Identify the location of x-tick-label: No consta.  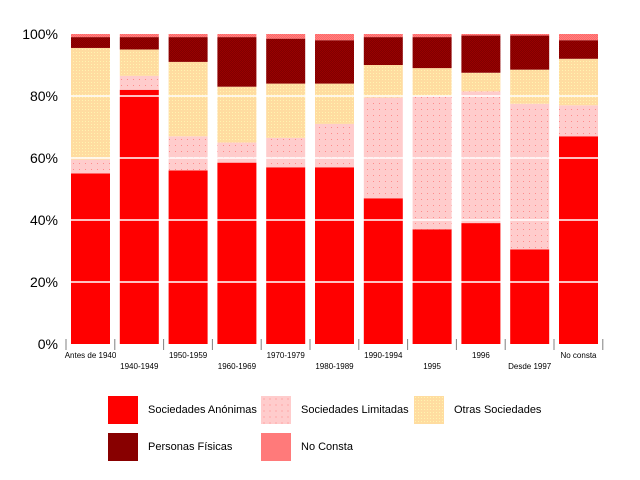
(578, 355).